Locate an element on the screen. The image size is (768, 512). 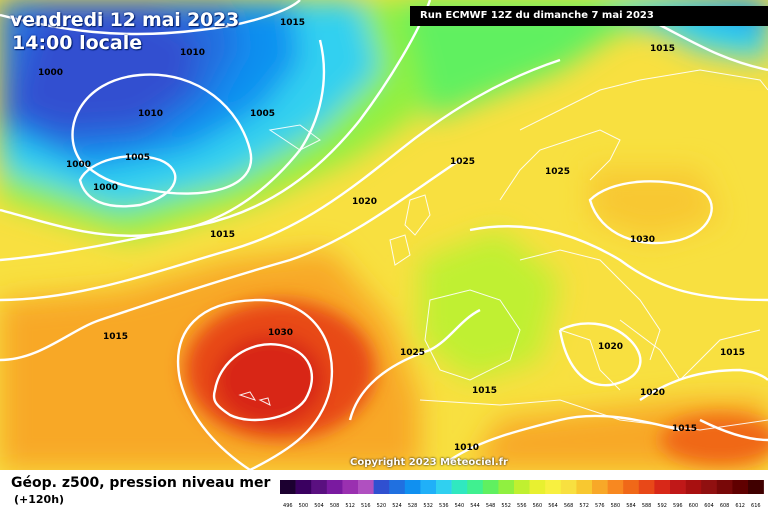
legend-tick-label: 576 is located at coordinates (600, 506).